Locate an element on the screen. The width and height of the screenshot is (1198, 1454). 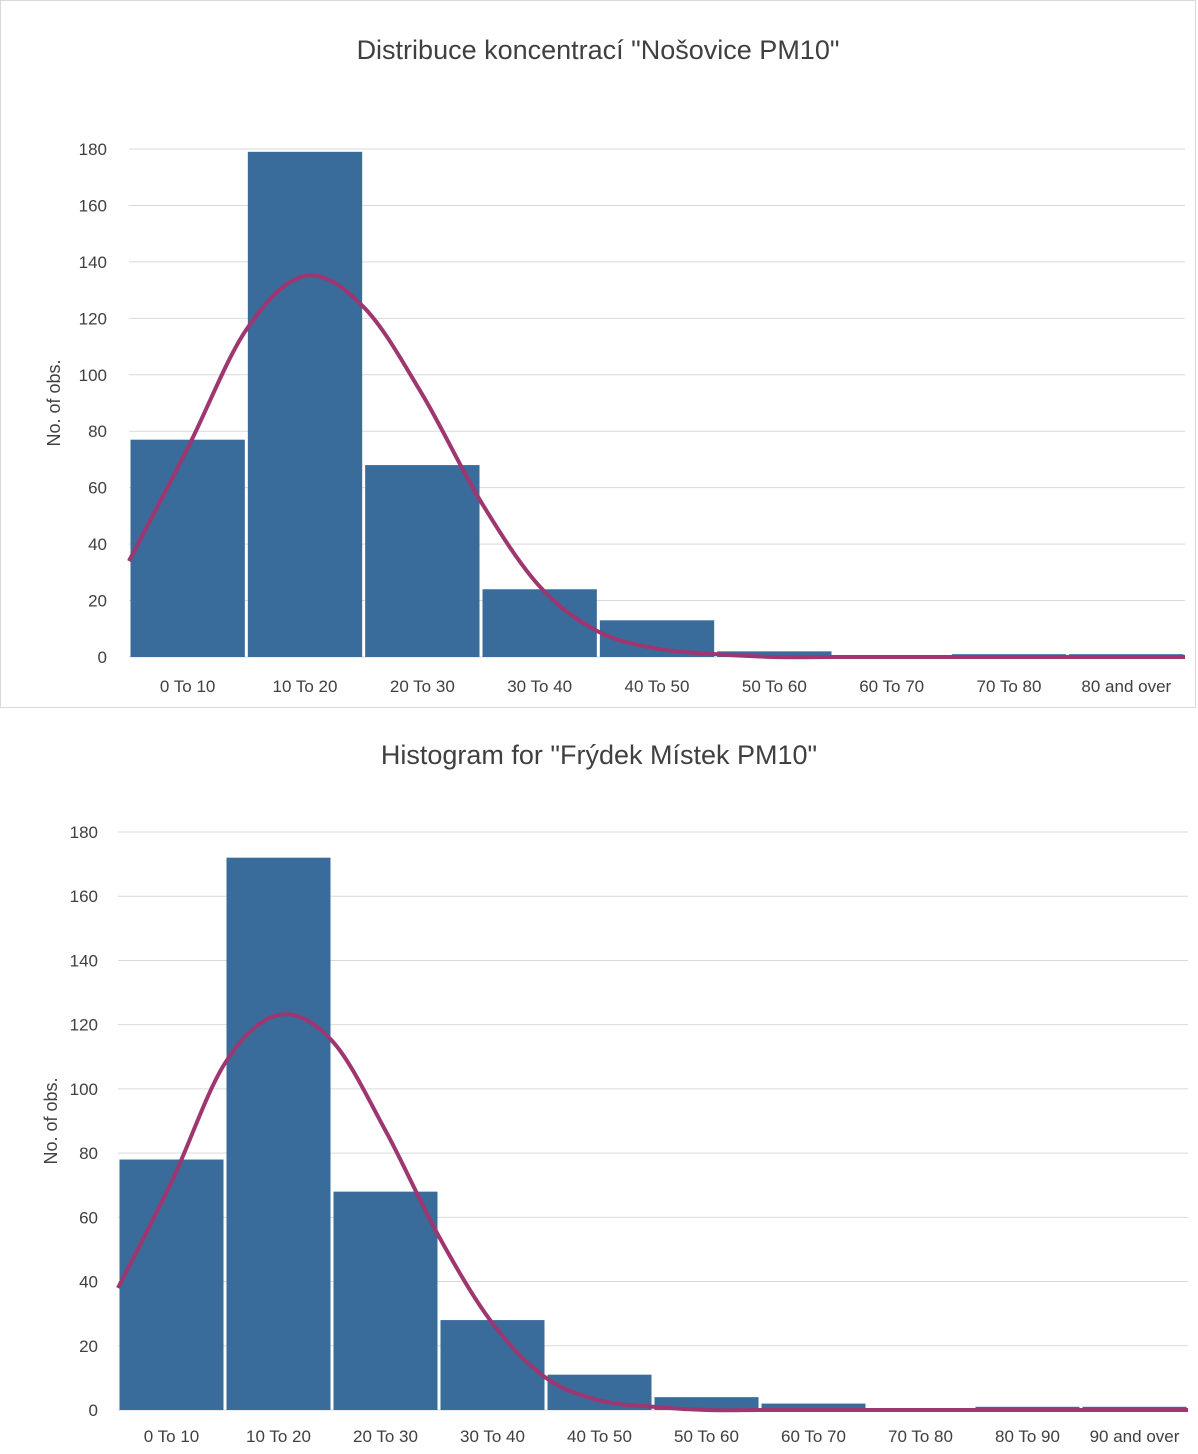
x-tick-label: 80 To 90 is located at coordinates (1027, 1436).